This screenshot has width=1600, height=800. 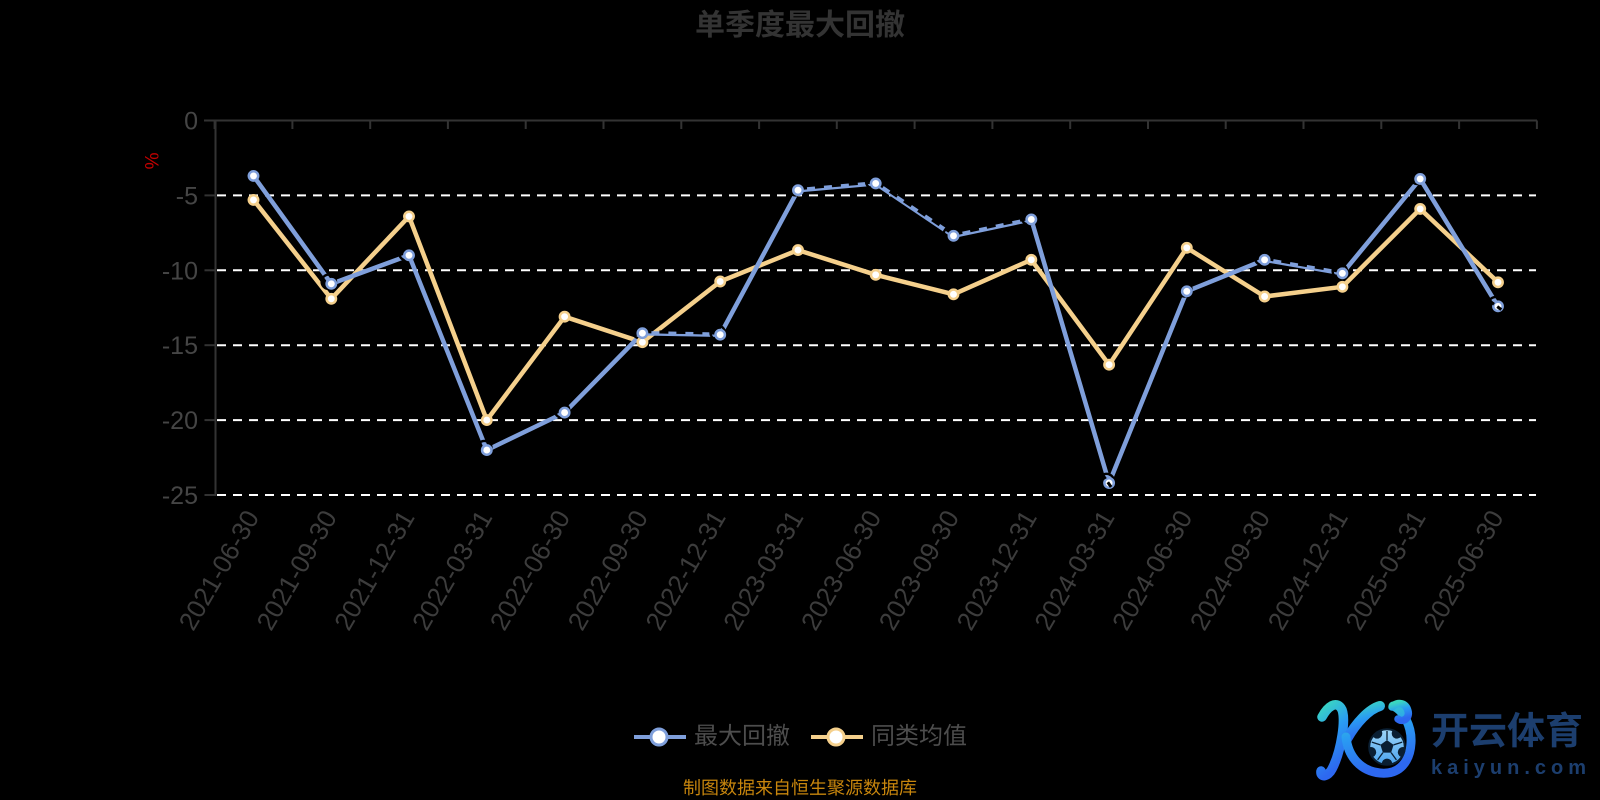 I want to click on svg-text: -5, so click(x=187, y=196).